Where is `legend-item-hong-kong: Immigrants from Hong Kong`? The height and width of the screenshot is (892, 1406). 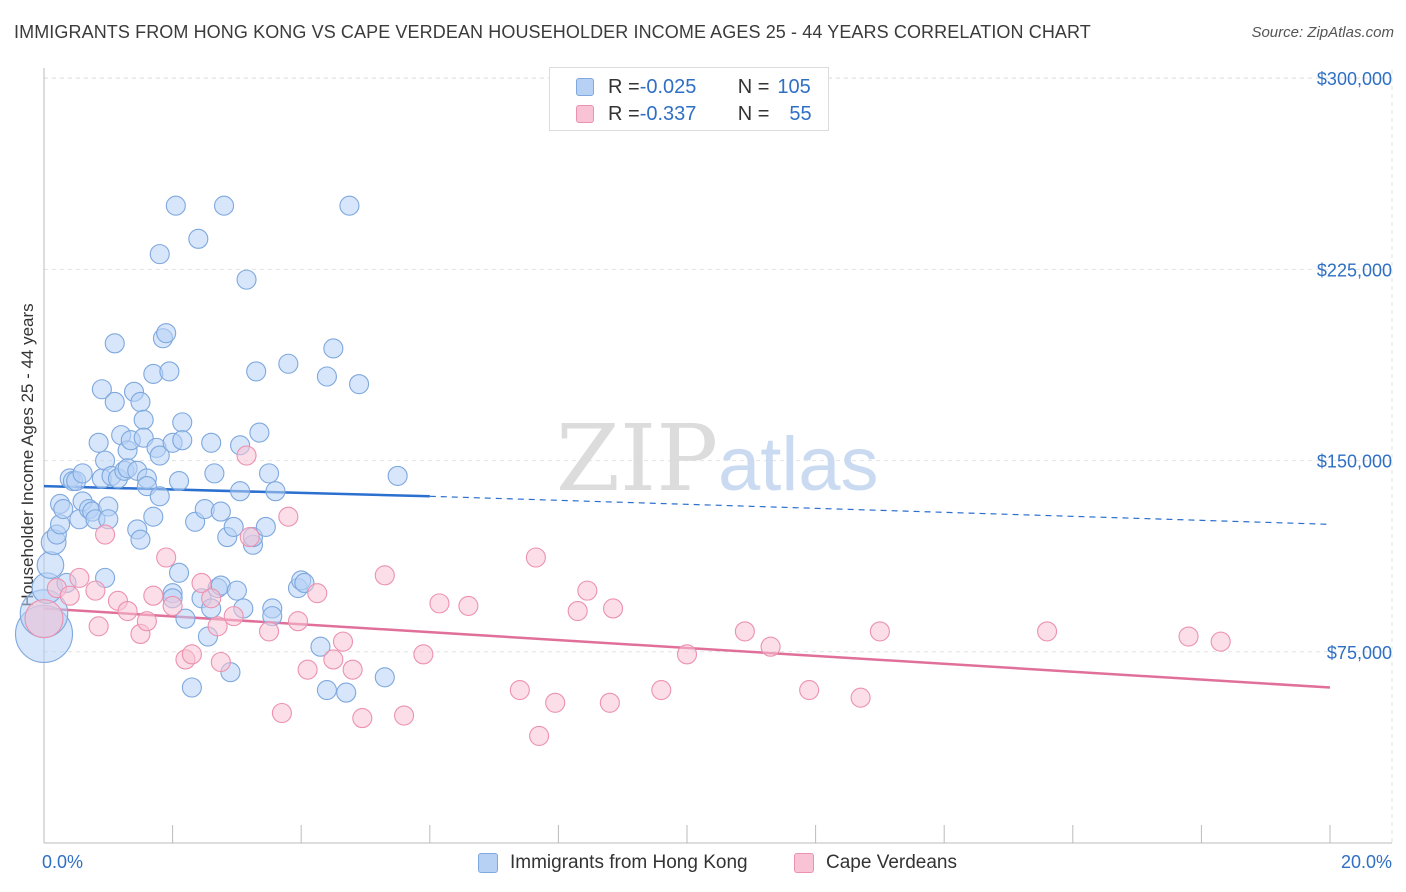
legend-item-hong-kong: Immigrants from Hong Kong is located at coordinates (613, 863).